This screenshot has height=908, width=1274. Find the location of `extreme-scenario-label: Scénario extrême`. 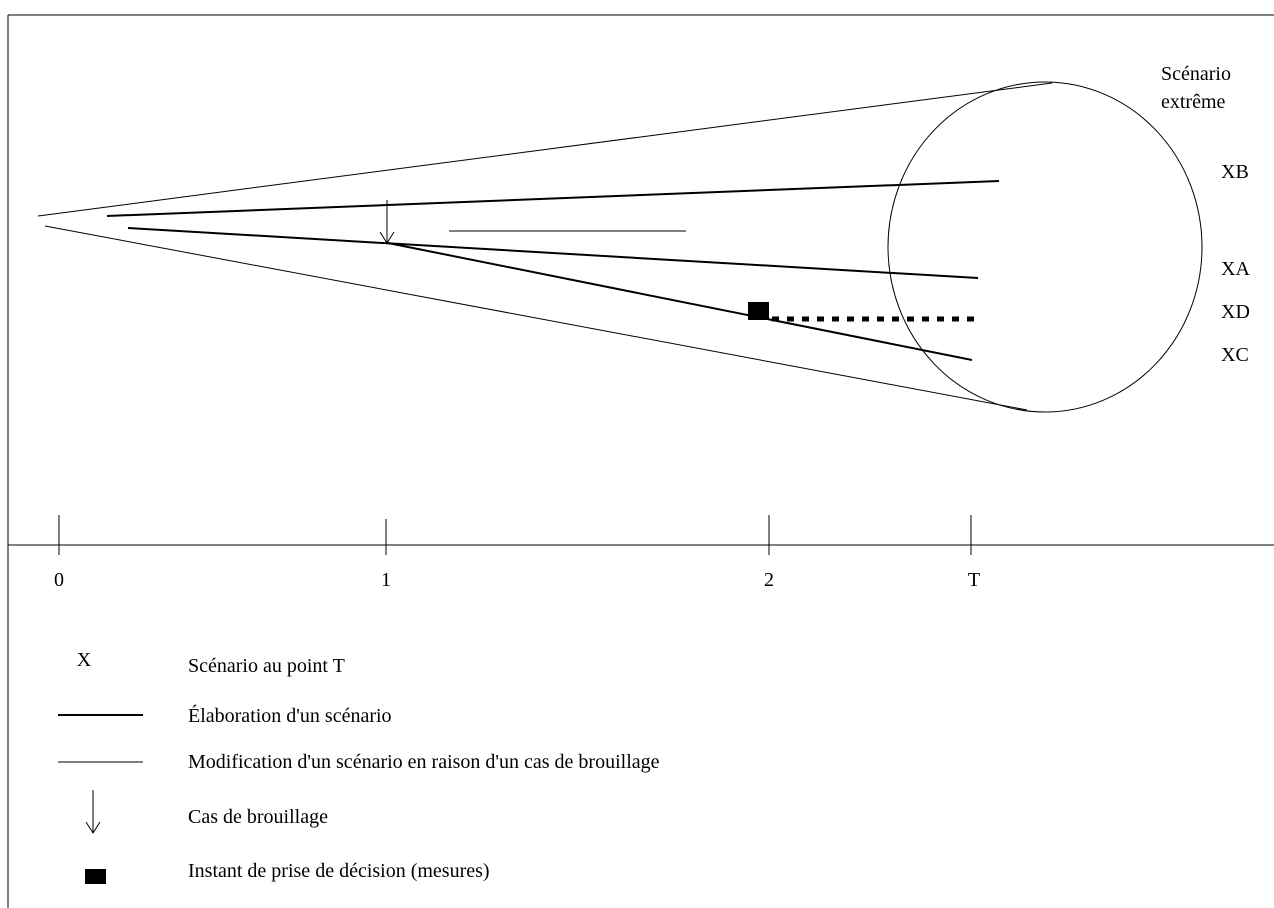

extreme-scenario-label: Scénario extrême is located at coordinates (1198, 88).